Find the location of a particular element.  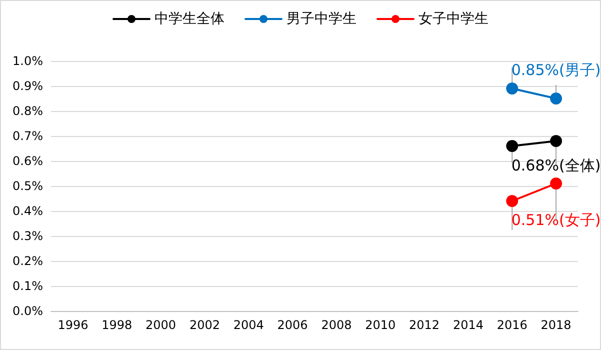

data-label: 0.51%(女子) is located at coordinates (556, 220).